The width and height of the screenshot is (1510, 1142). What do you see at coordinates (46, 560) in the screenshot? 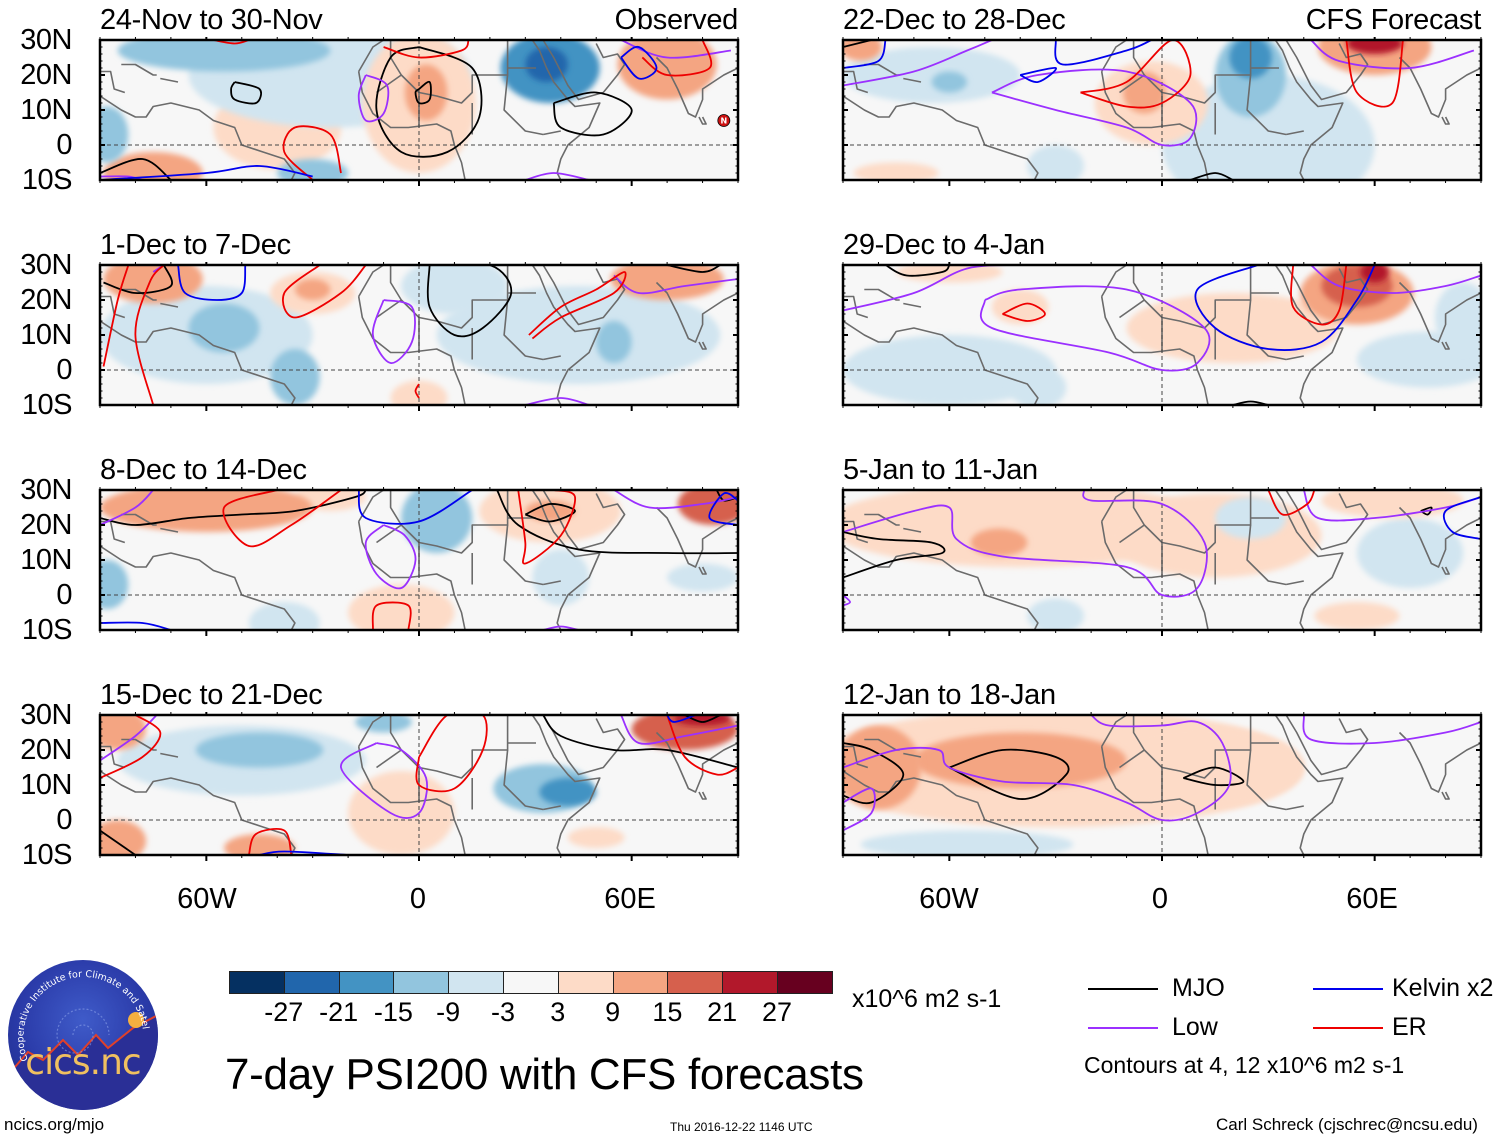
I see `lat-label: 10N` at bounding box center [46, 560].